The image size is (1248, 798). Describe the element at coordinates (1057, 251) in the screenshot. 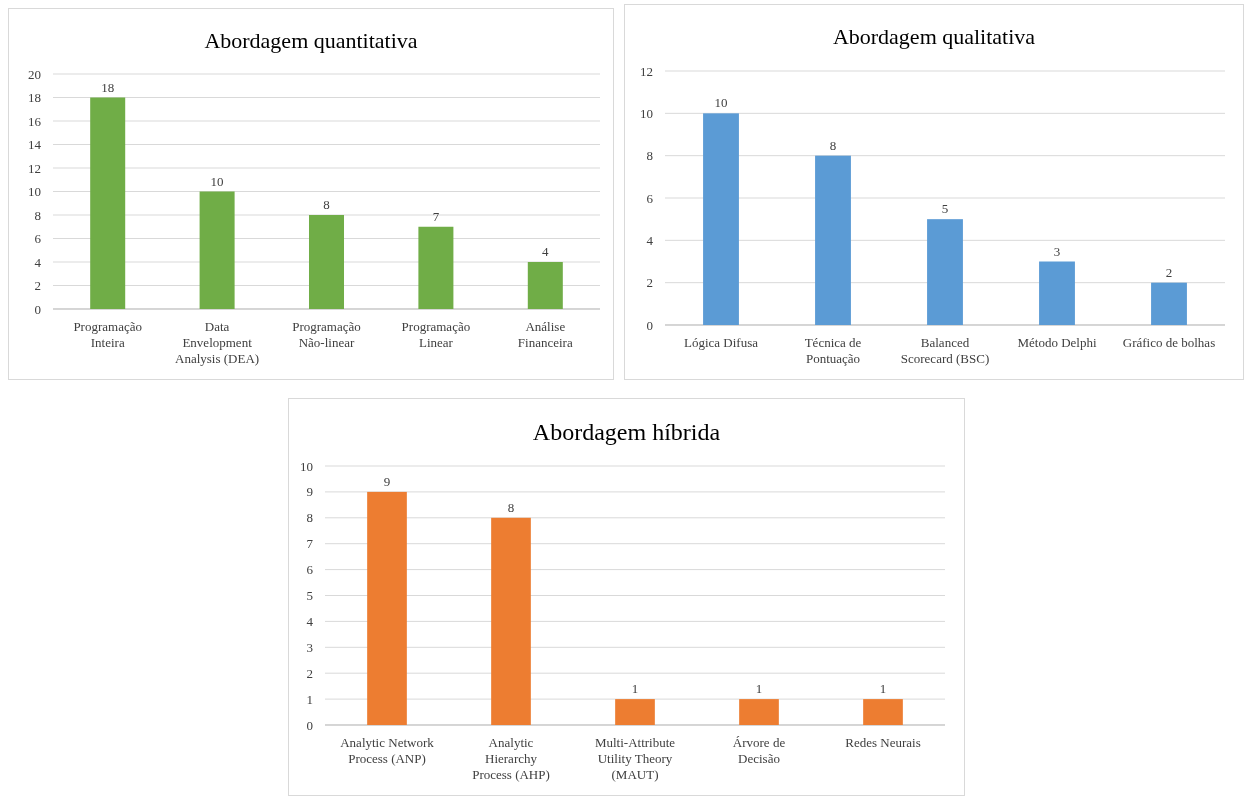

I see `data-label: 3` at that location.